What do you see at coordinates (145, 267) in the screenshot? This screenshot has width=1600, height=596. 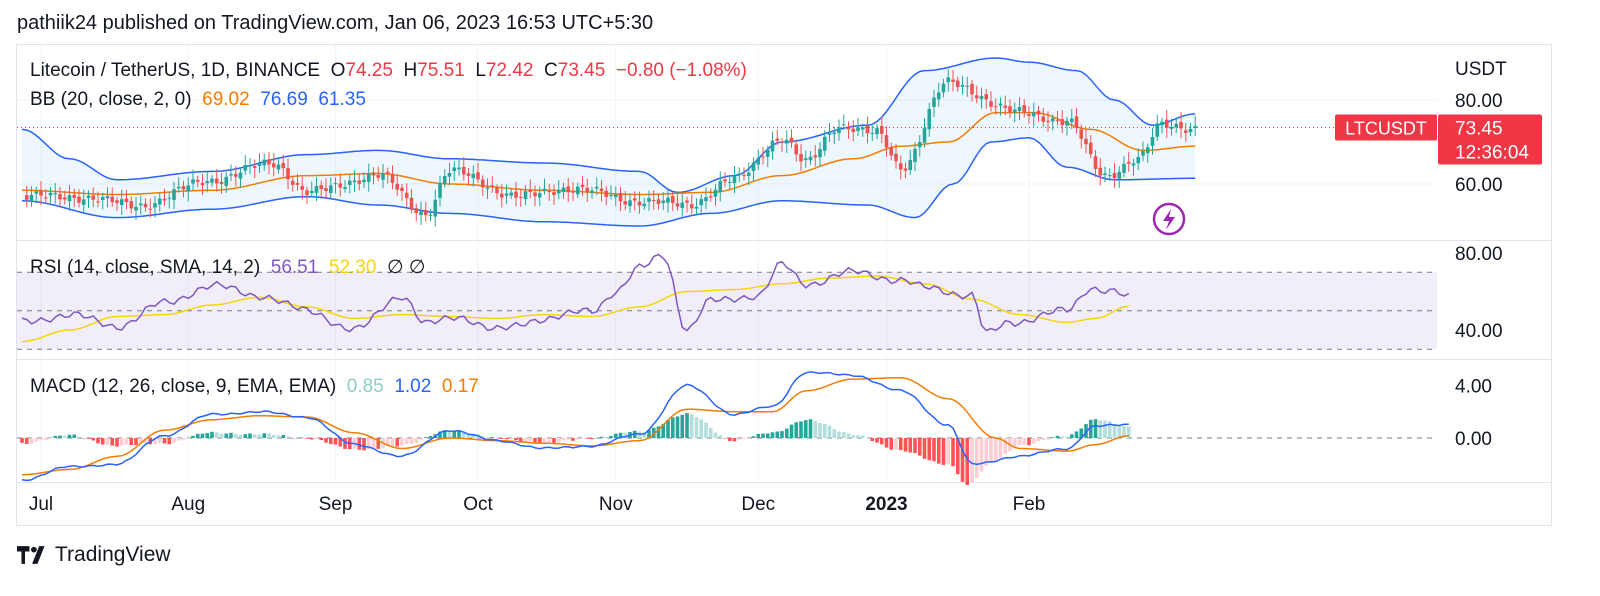 I see `rsi-label: RSI (14, close, SMA, 14, 2)` at bounding box center [145, 267].